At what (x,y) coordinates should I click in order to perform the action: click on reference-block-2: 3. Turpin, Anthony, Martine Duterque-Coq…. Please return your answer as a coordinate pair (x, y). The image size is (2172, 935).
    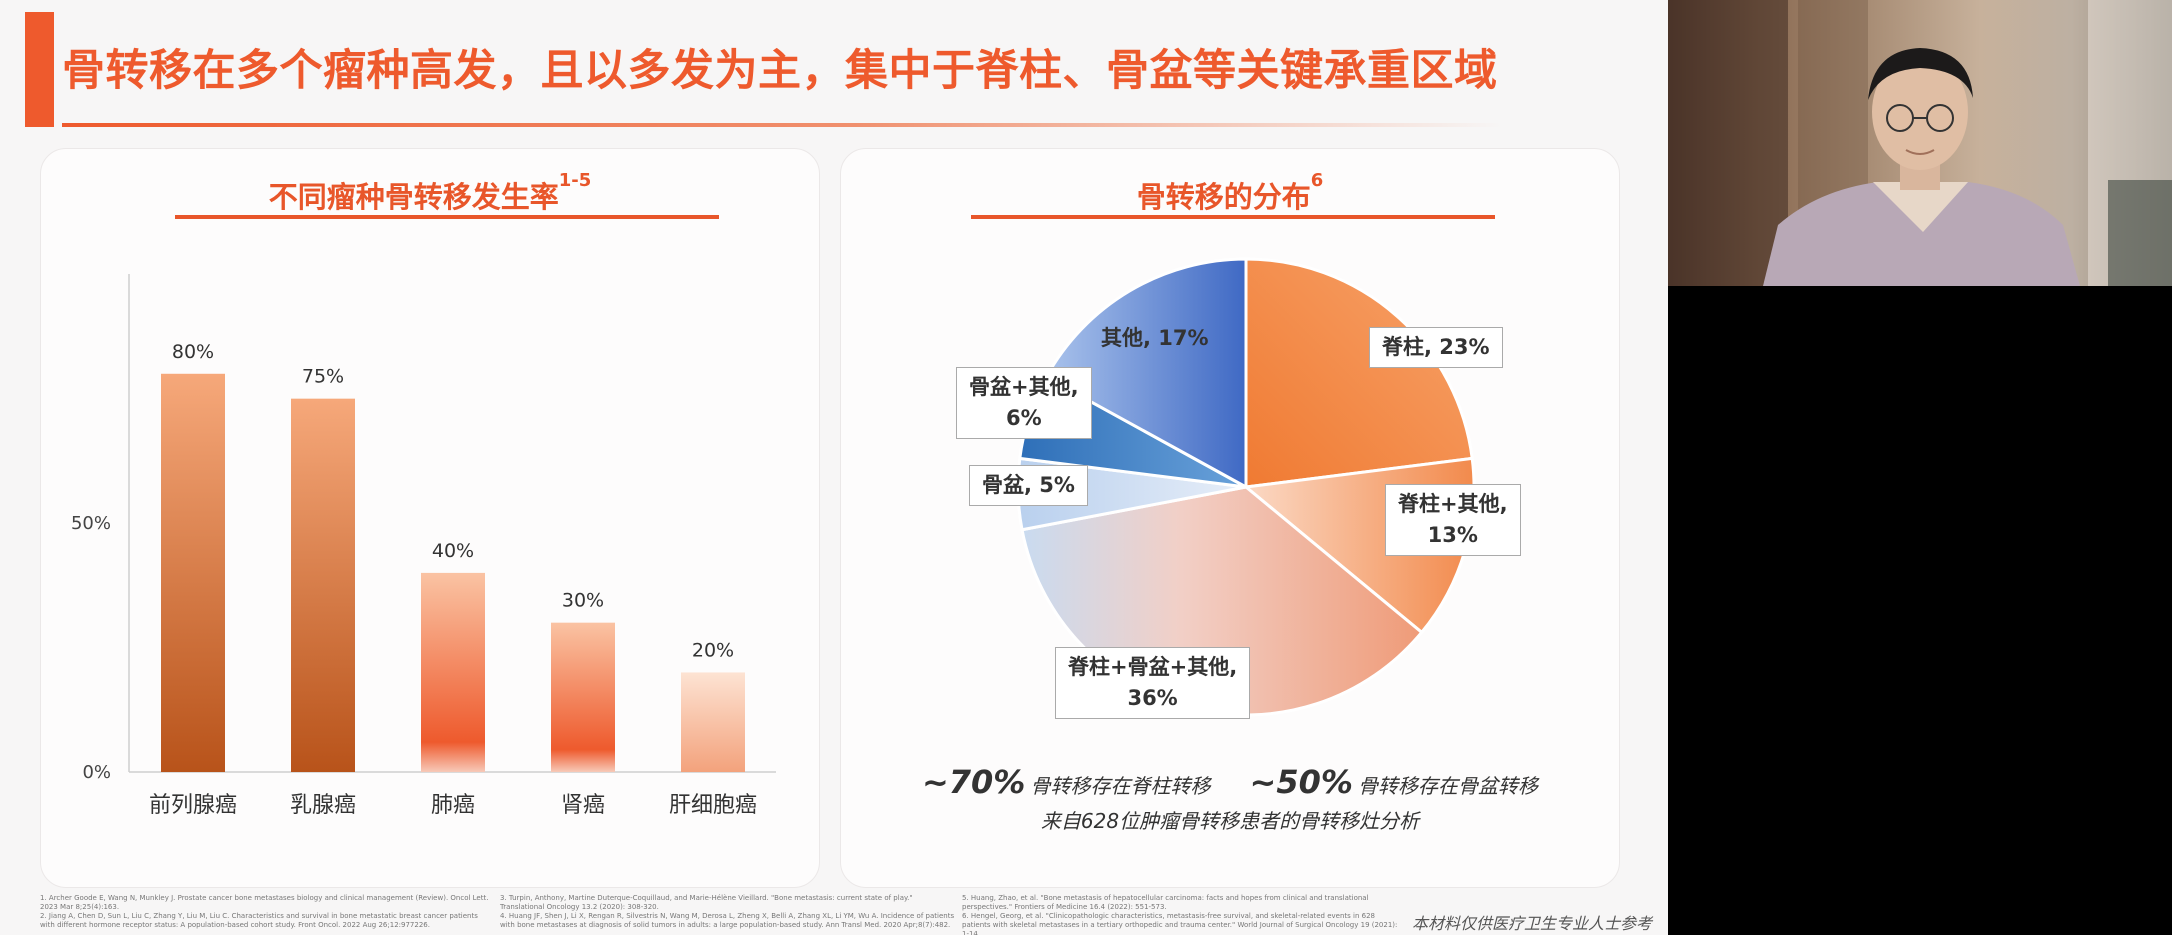
    Looking at the image, I should click on (727, 911).